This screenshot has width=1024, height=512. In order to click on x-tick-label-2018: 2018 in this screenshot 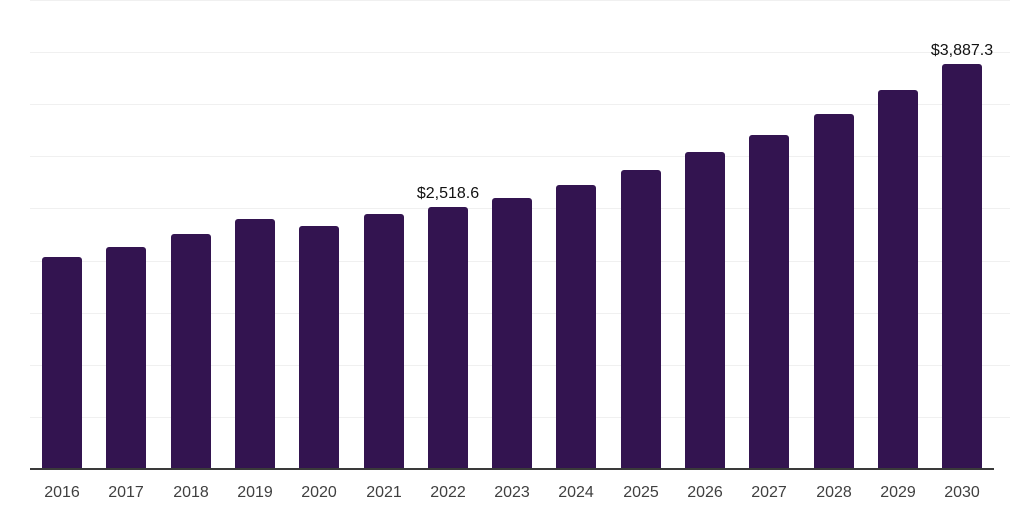, I will do `click(191, 492)`.